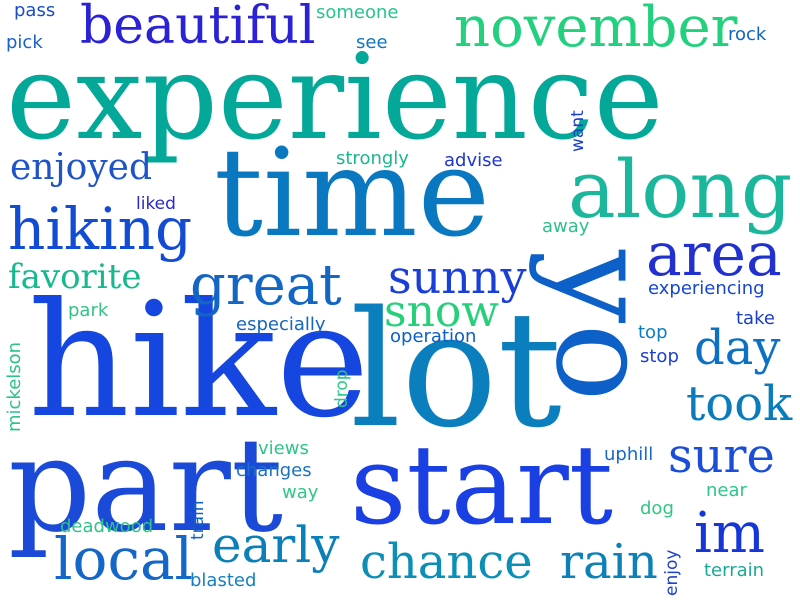 The image size is (800, 600). I want to click on word-great: great, so click(266, 285).